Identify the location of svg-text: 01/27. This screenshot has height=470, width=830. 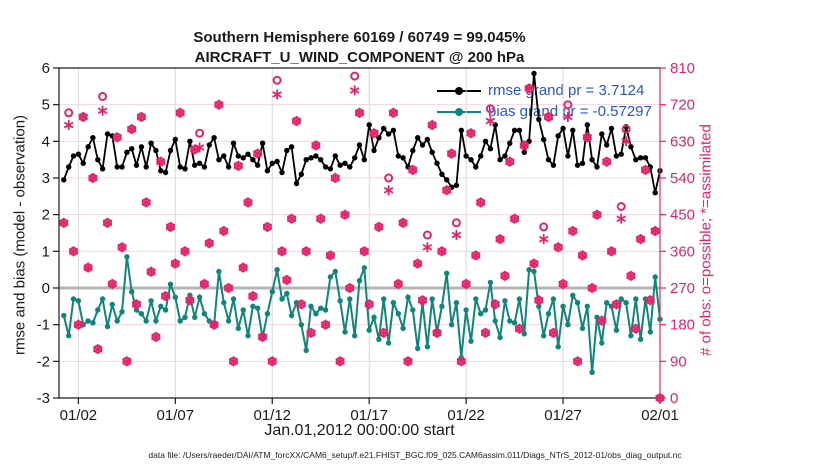
(563, 415).